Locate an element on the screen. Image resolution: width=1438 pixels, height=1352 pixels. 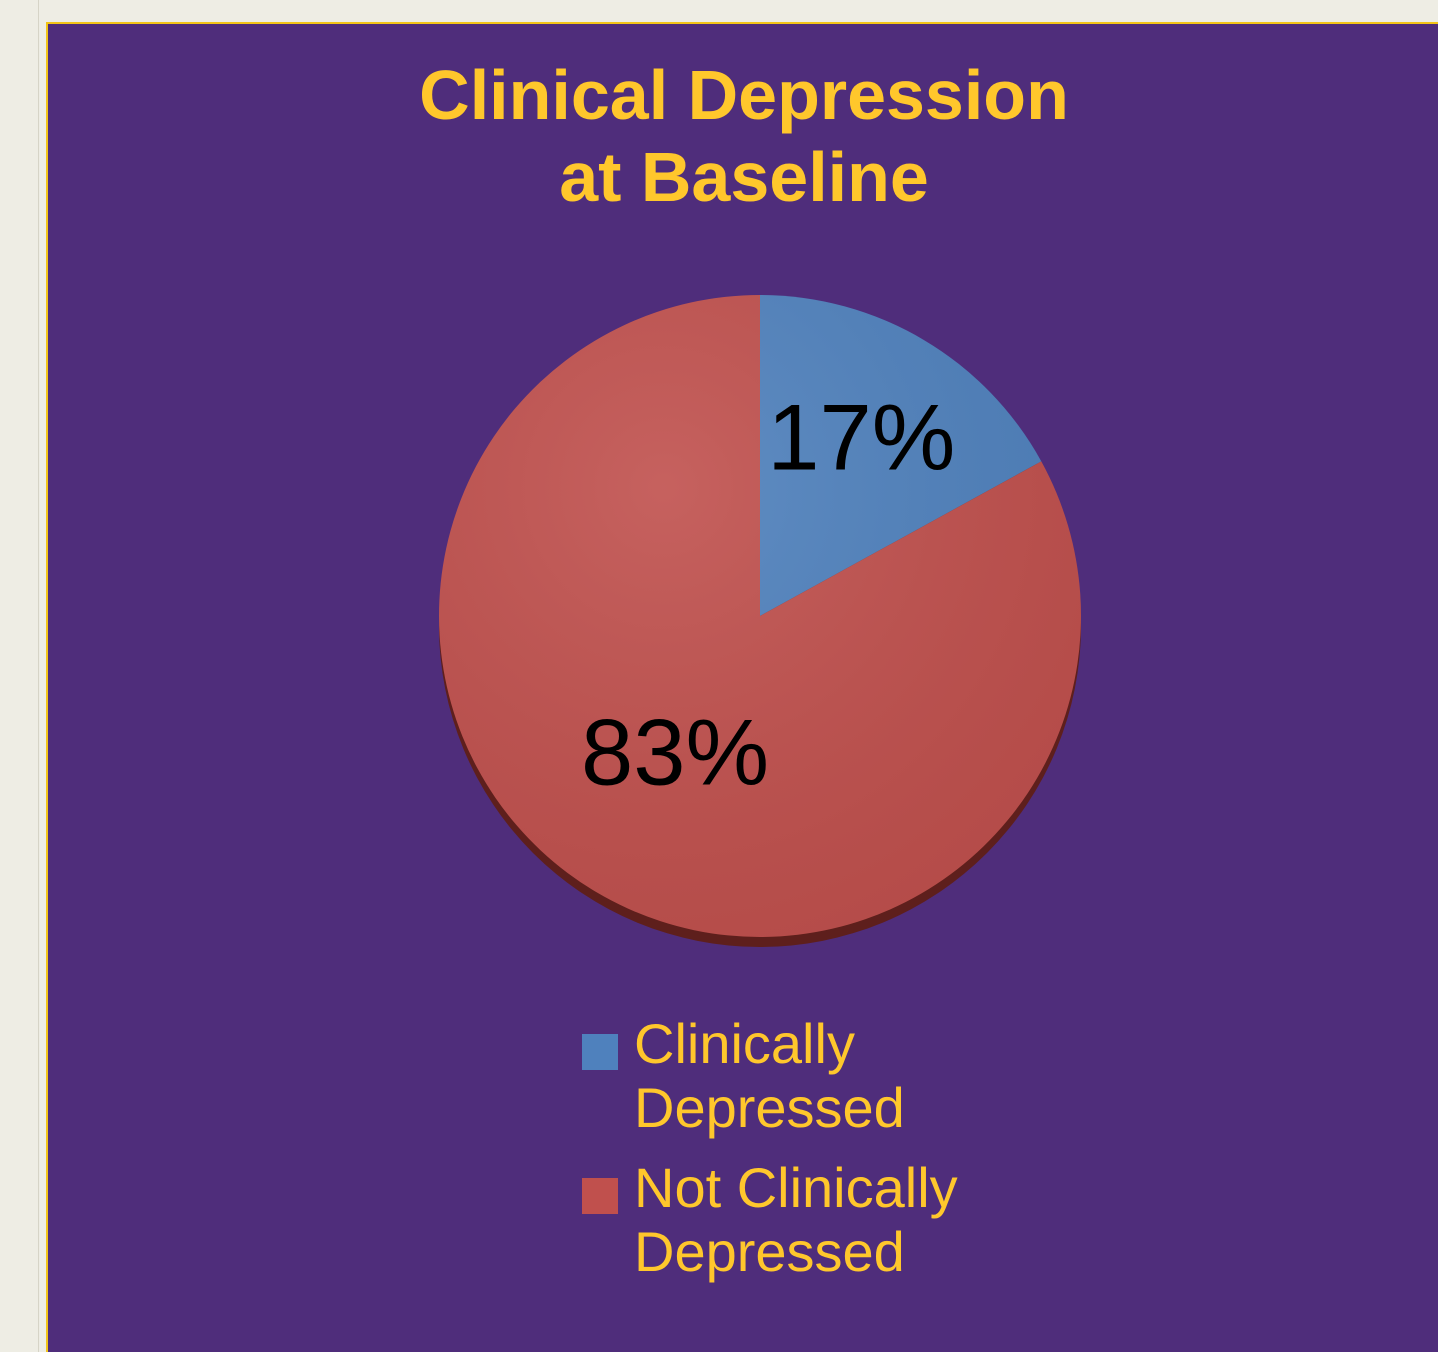
chart-title-line-1: Clinical Depression is located at coordinates (744, 95).